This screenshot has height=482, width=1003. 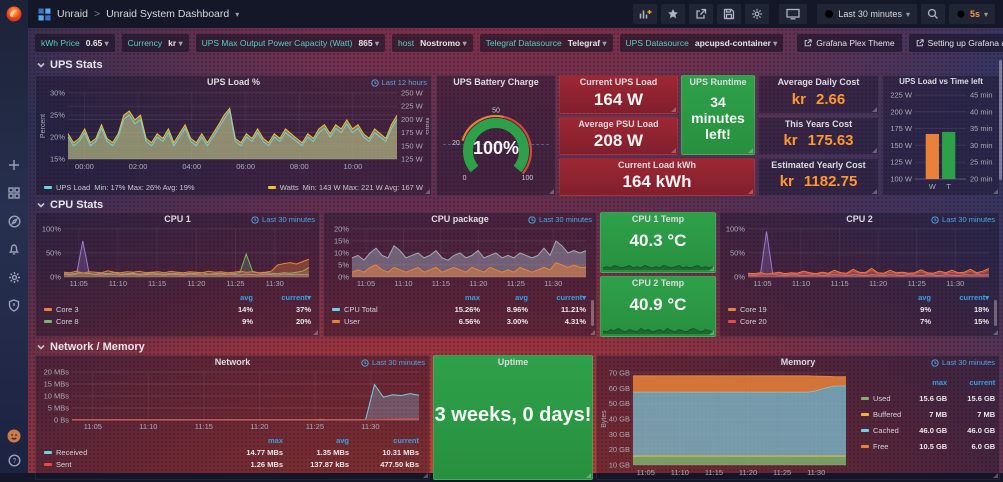 I want to click on svg-text: 0, so click(x=465, y=178).